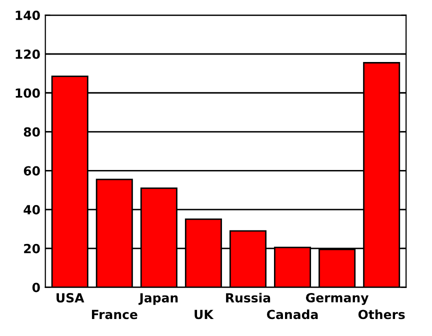  What do you see at coordinates (32, 249) in the screenshot?
I see `y-tick-label: 20` at bounding box center [32, 249].